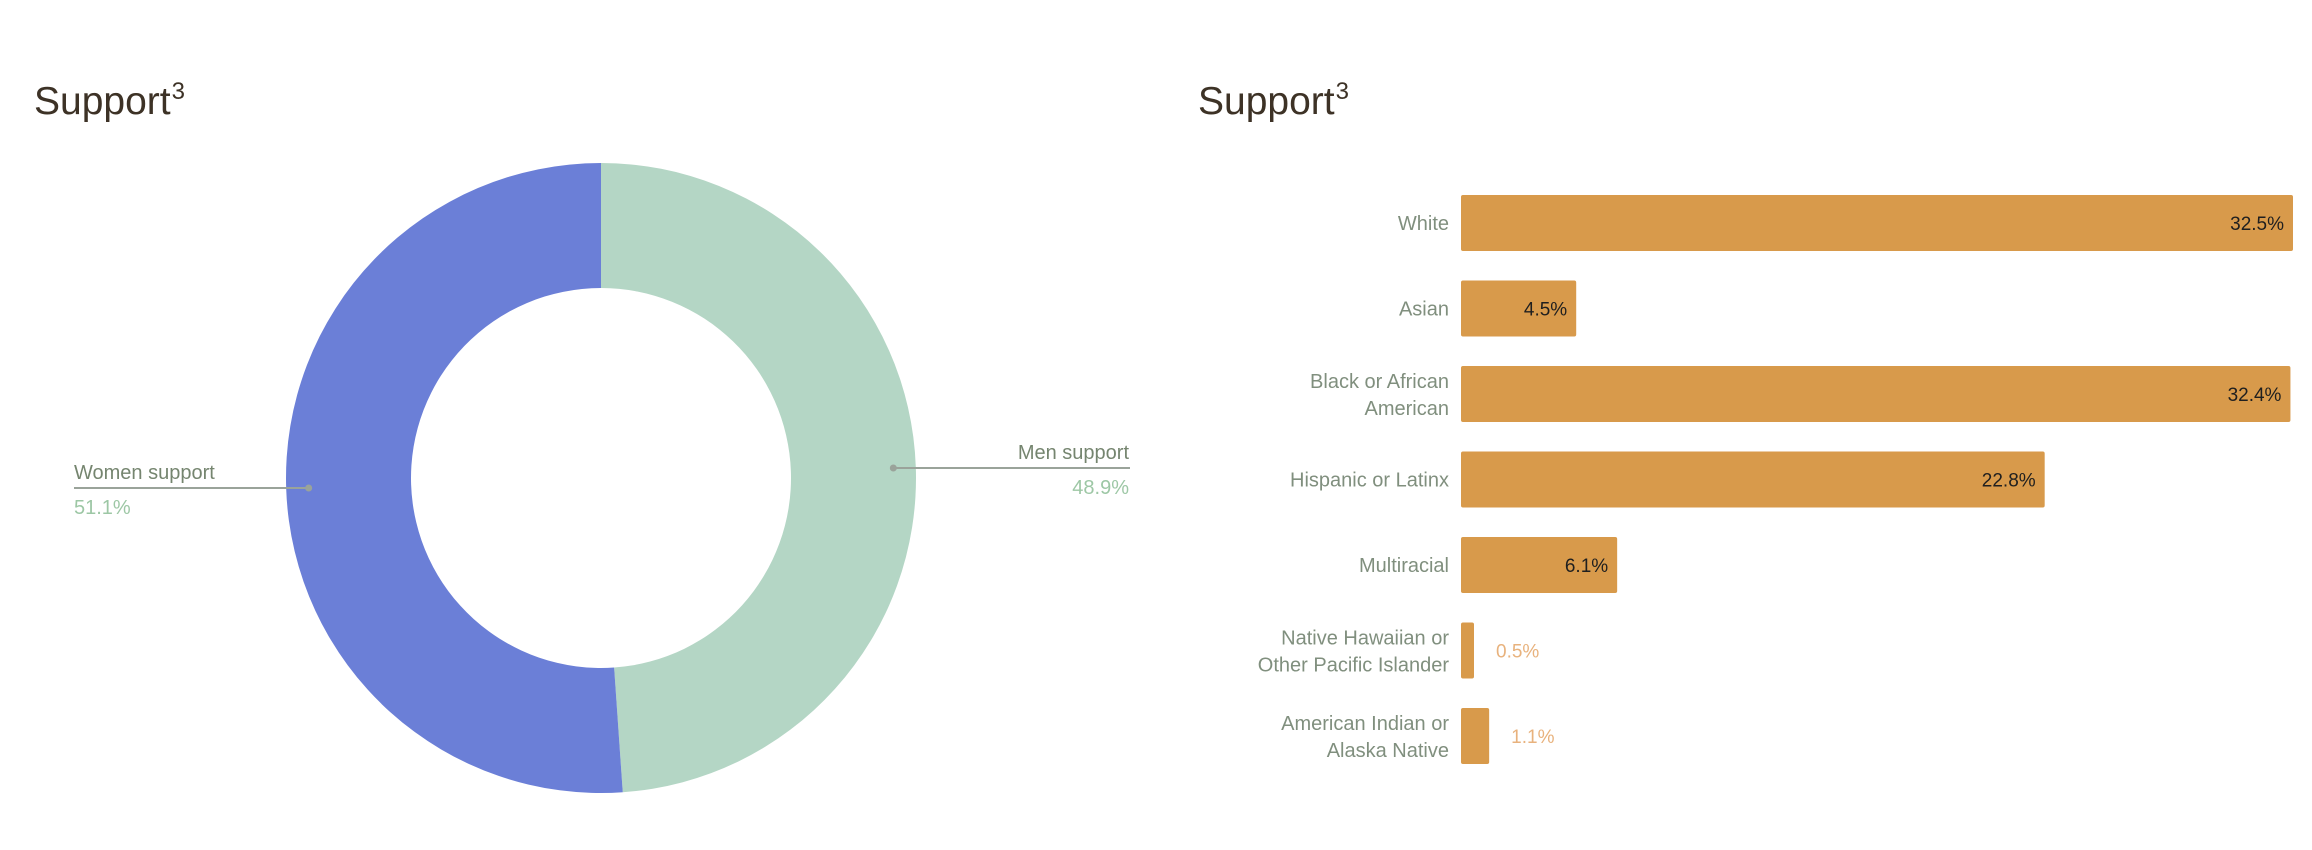 This screenshot has height=850, width=2312. Describe the element at coordinates (1388, 751) in the screenshot. I see `category-label-american-indian-or-alaska-native-line2: Alaska Native` at that location.